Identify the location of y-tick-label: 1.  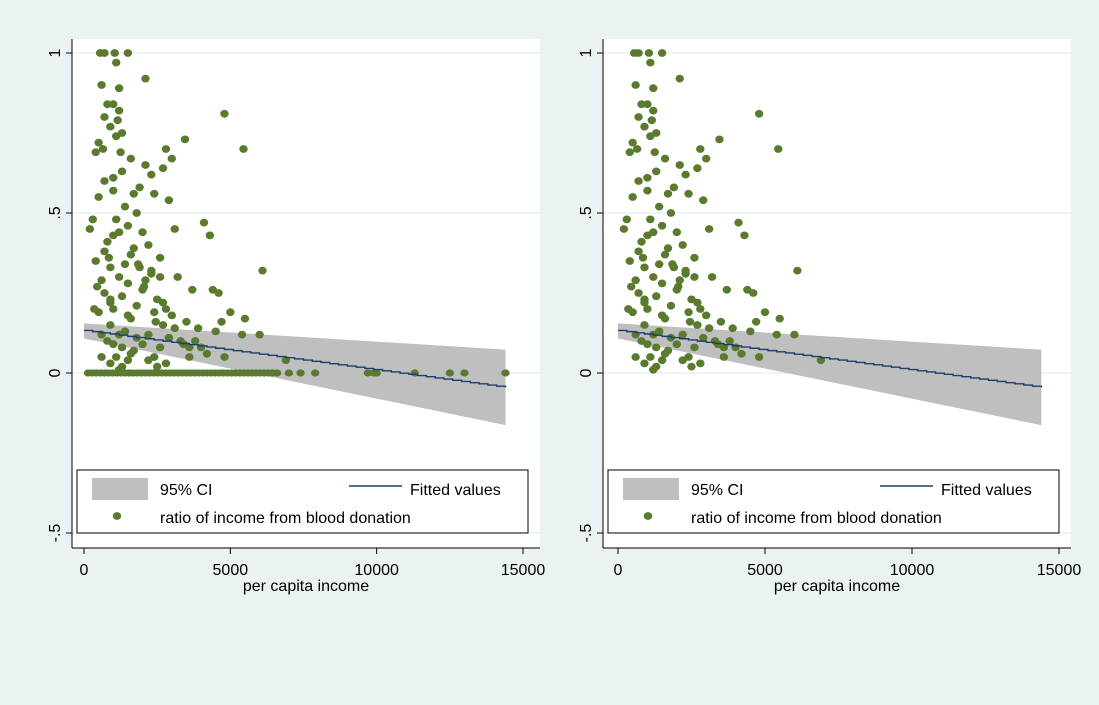
(586, 52).